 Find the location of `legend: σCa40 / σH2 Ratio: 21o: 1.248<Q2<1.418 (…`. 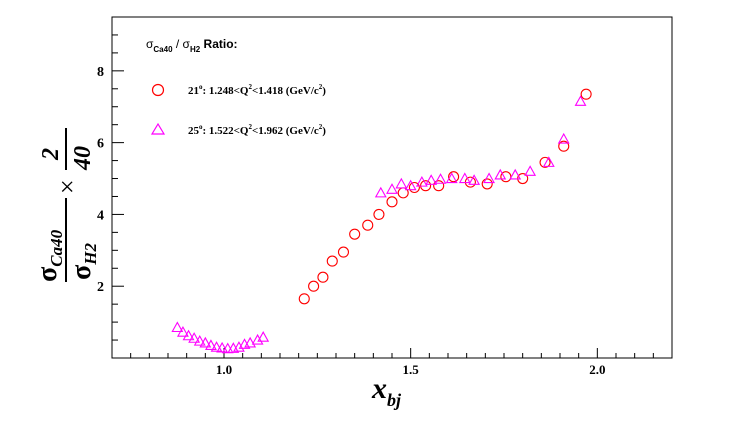

legend: σCa40 / σH2 Ratio: 21o: 1.248<Q2<1.418 (… is located at coordinates (236, 87).